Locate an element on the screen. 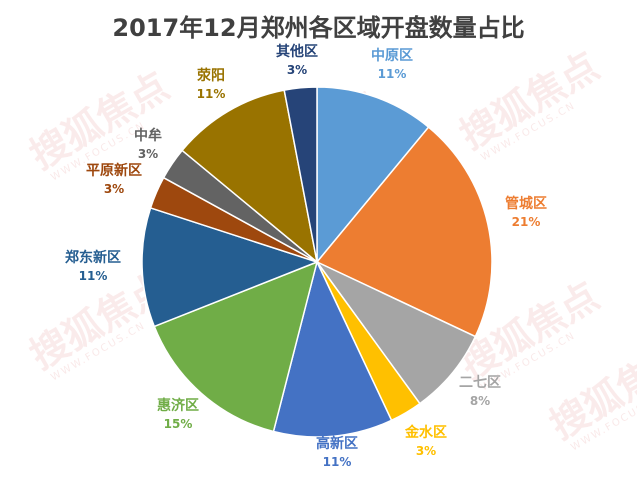 The height and width of the screenshot is (478, 637). slice-label-percent: 21% is located at coordinates (526, 222).